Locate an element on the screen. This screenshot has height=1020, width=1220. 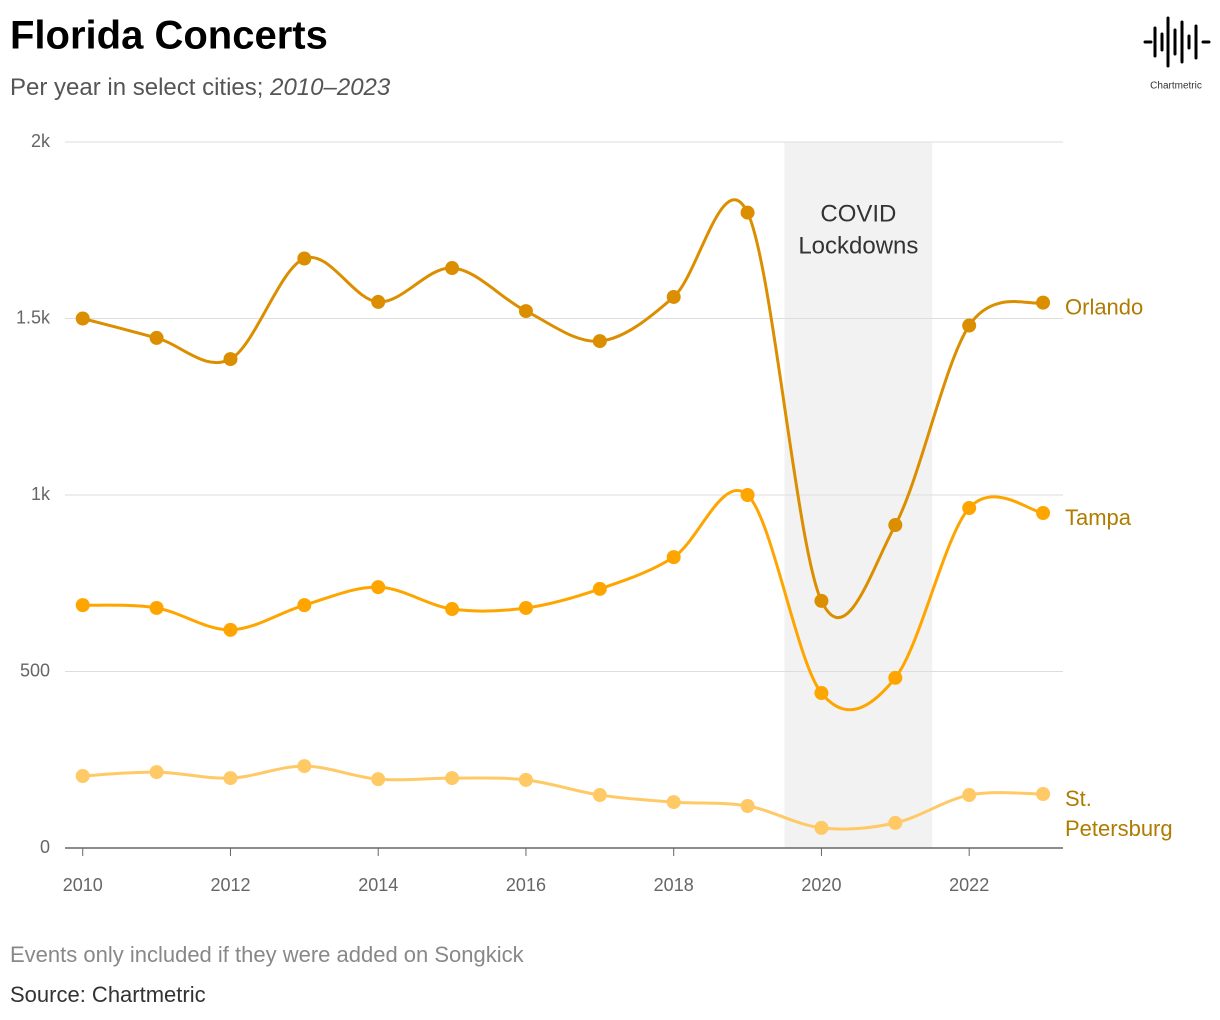
x-tick-label: 2010 is located at coordinates (83, 885).